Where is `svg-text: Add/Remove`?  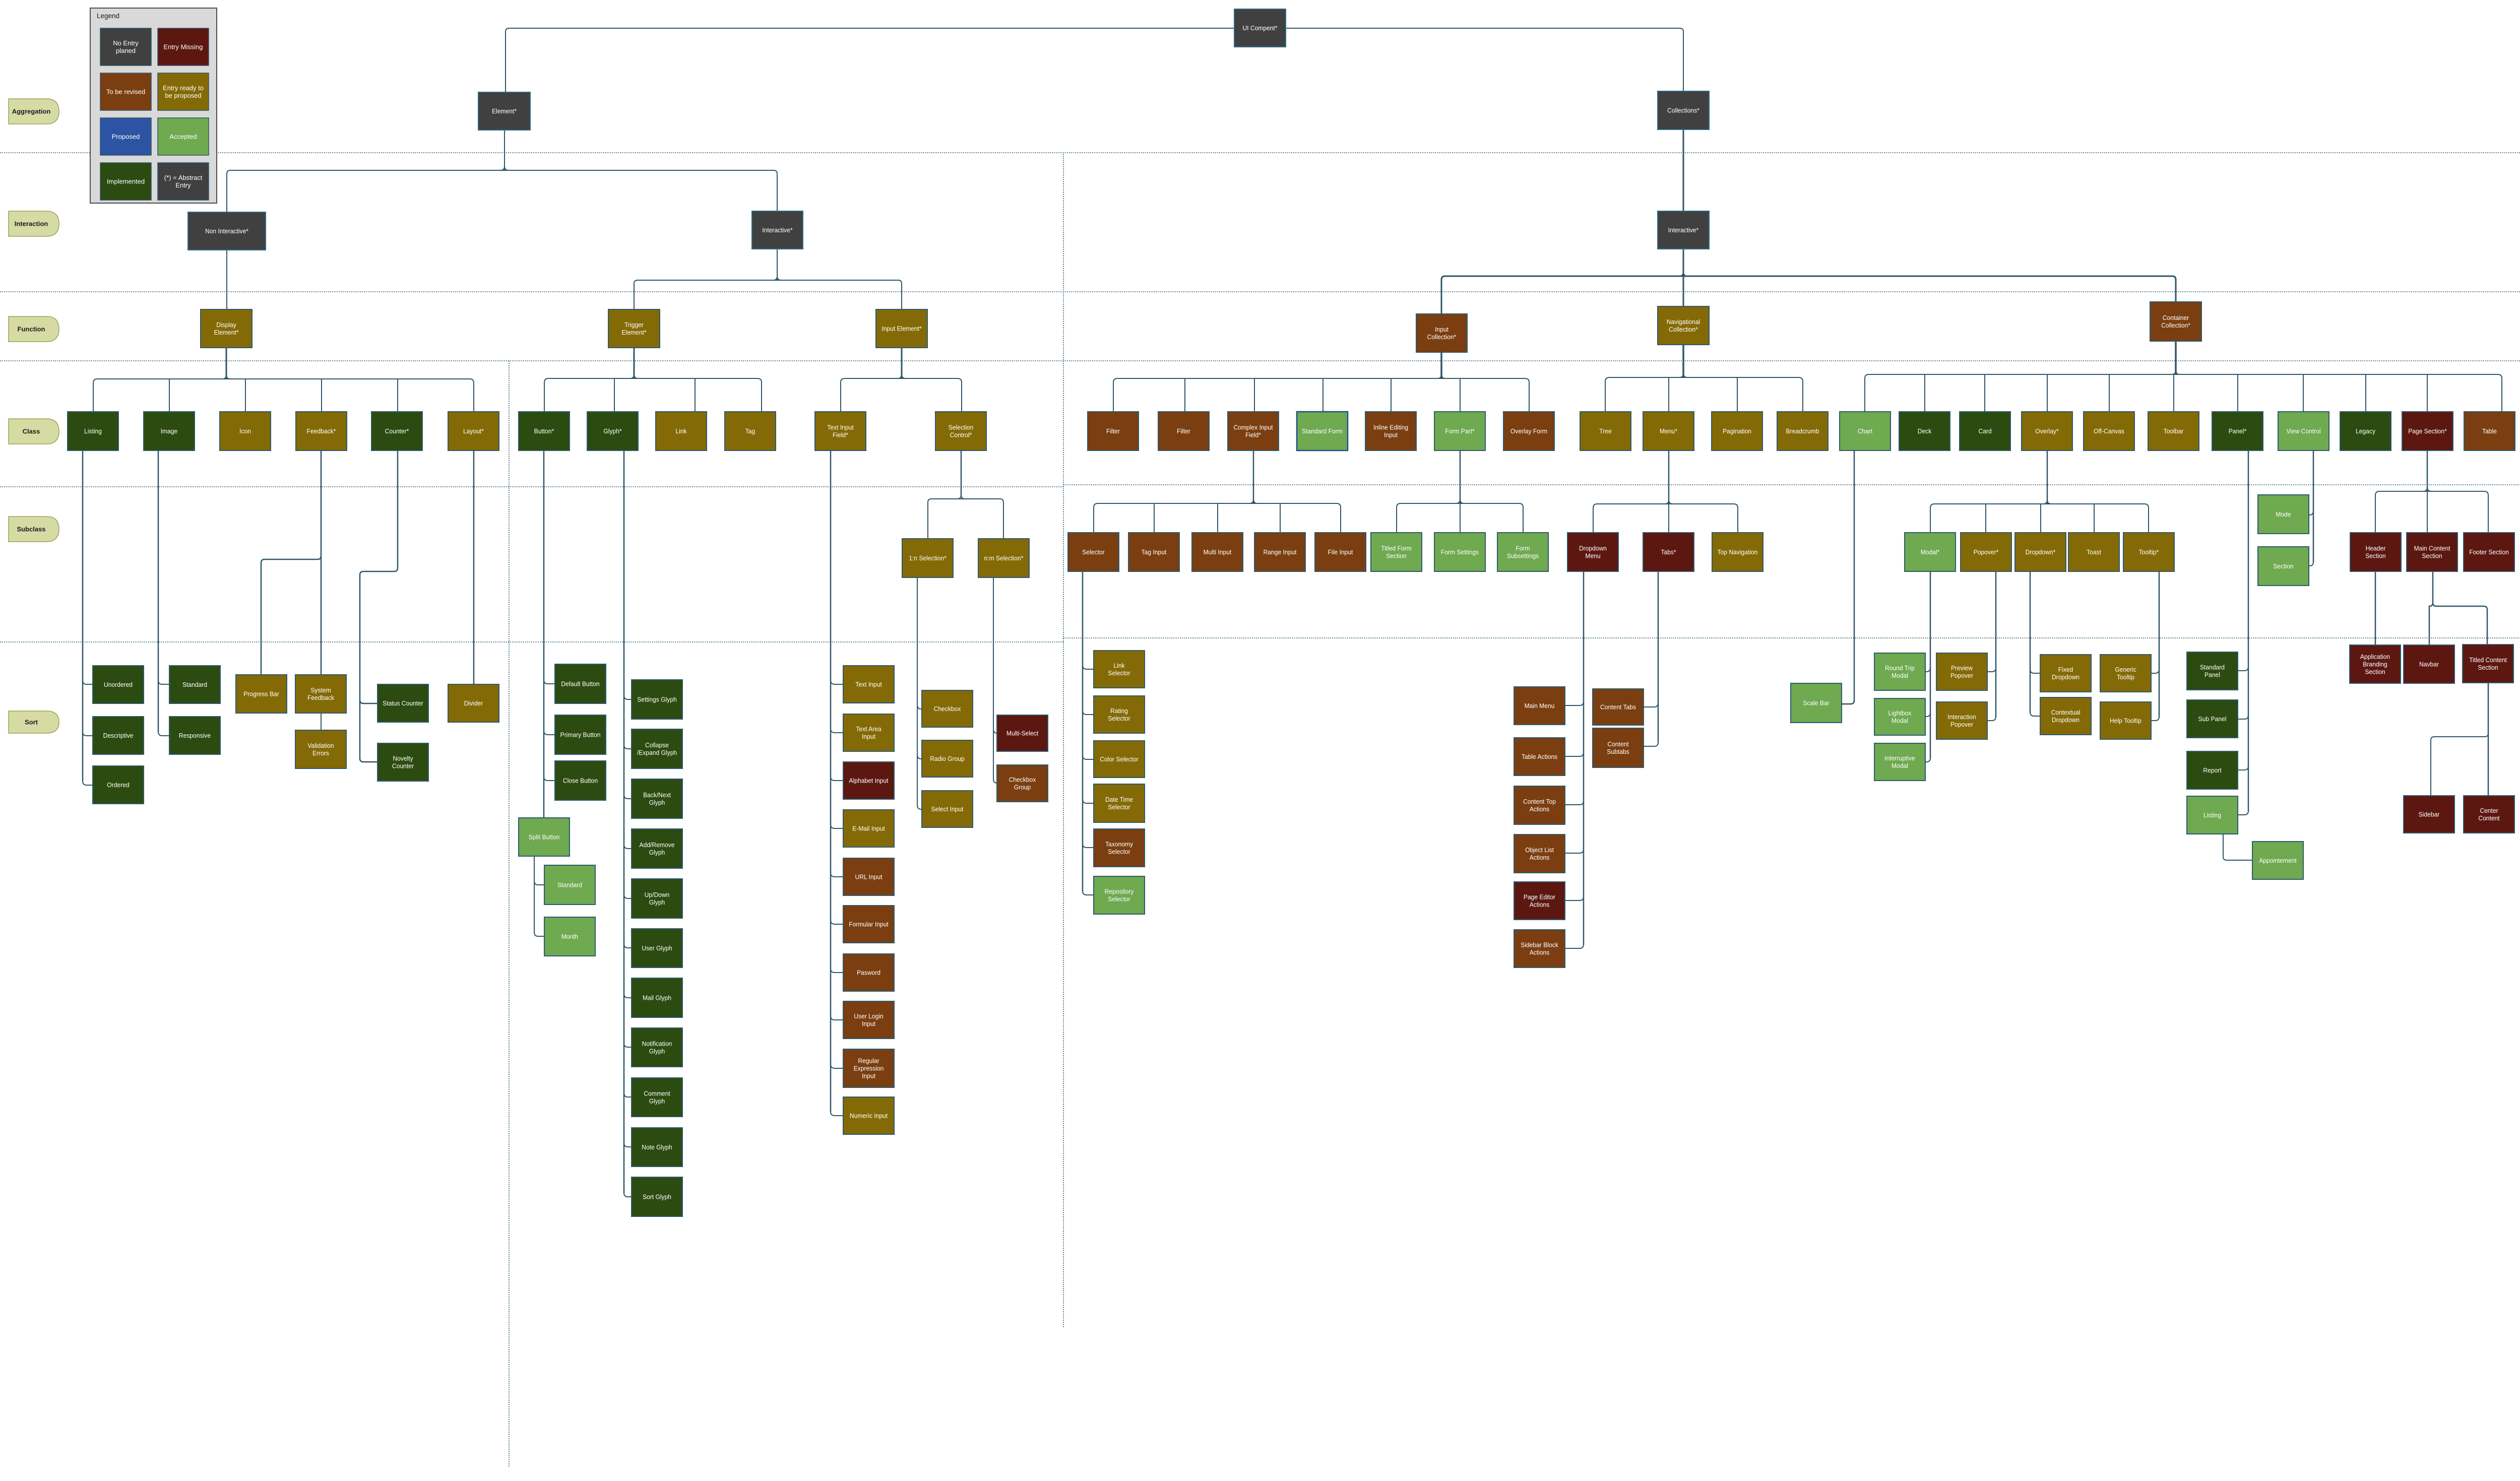 svg-text: Add/Remove is located at coordinates (657, 845).